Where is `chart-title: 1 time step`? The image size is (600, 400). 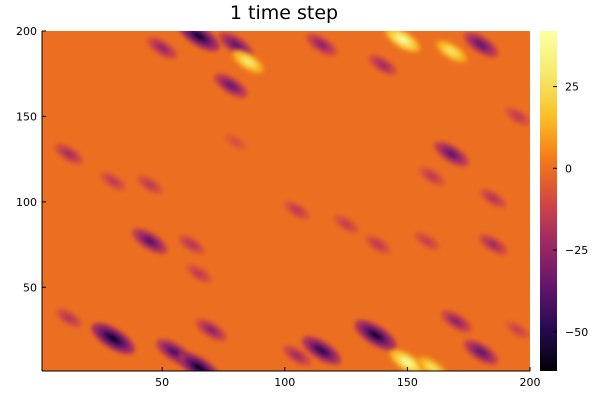 chart-title: 1 time step is located at coordinates (284, 13).